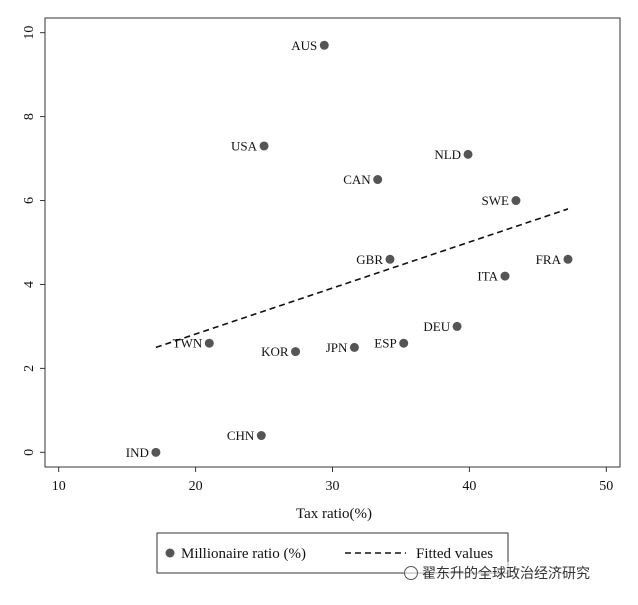  Describe the element at coordinates (378, 180) in the screenshot. I see `data-point-can` at that location.